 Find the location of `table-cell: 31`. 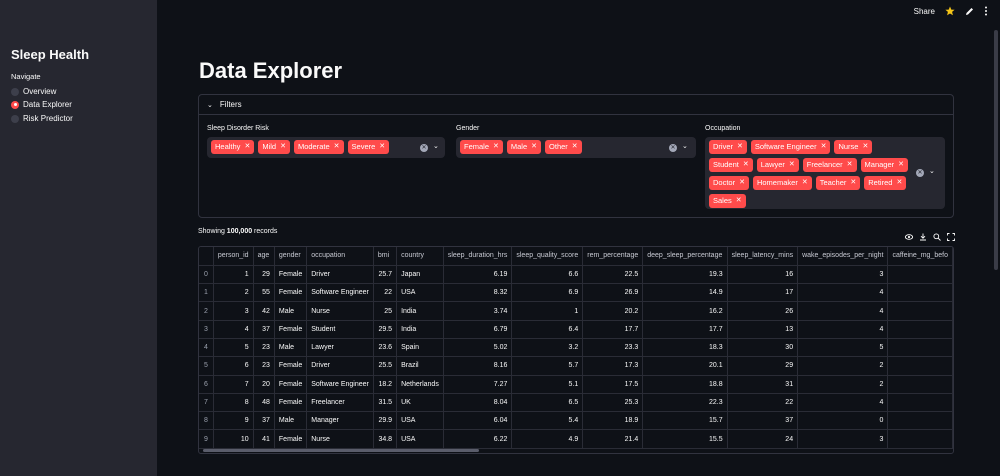

table-cell: 31 is located at coordinates (763, 384).